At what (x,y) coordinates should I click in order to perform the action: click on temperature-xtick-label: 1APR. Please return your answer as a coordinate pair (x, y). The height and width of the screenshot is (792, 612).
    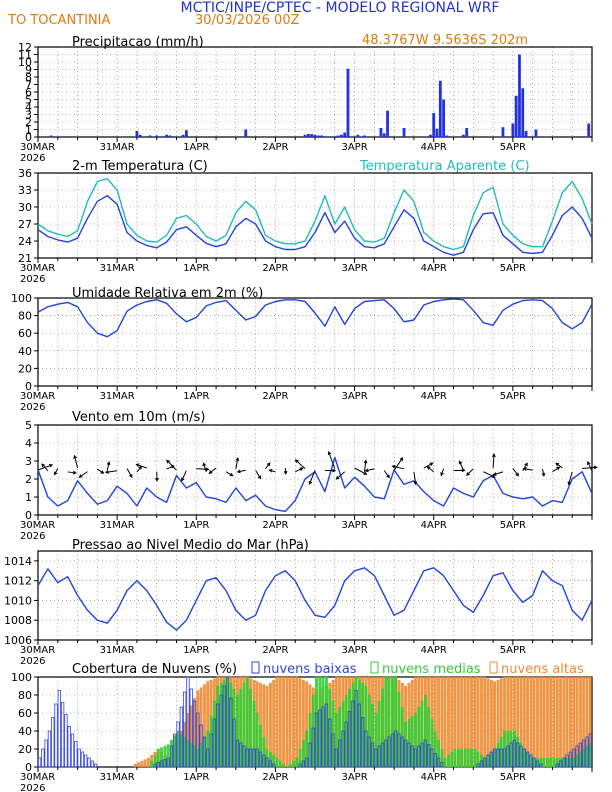
    Looking at the image, I should click on (196, 268).